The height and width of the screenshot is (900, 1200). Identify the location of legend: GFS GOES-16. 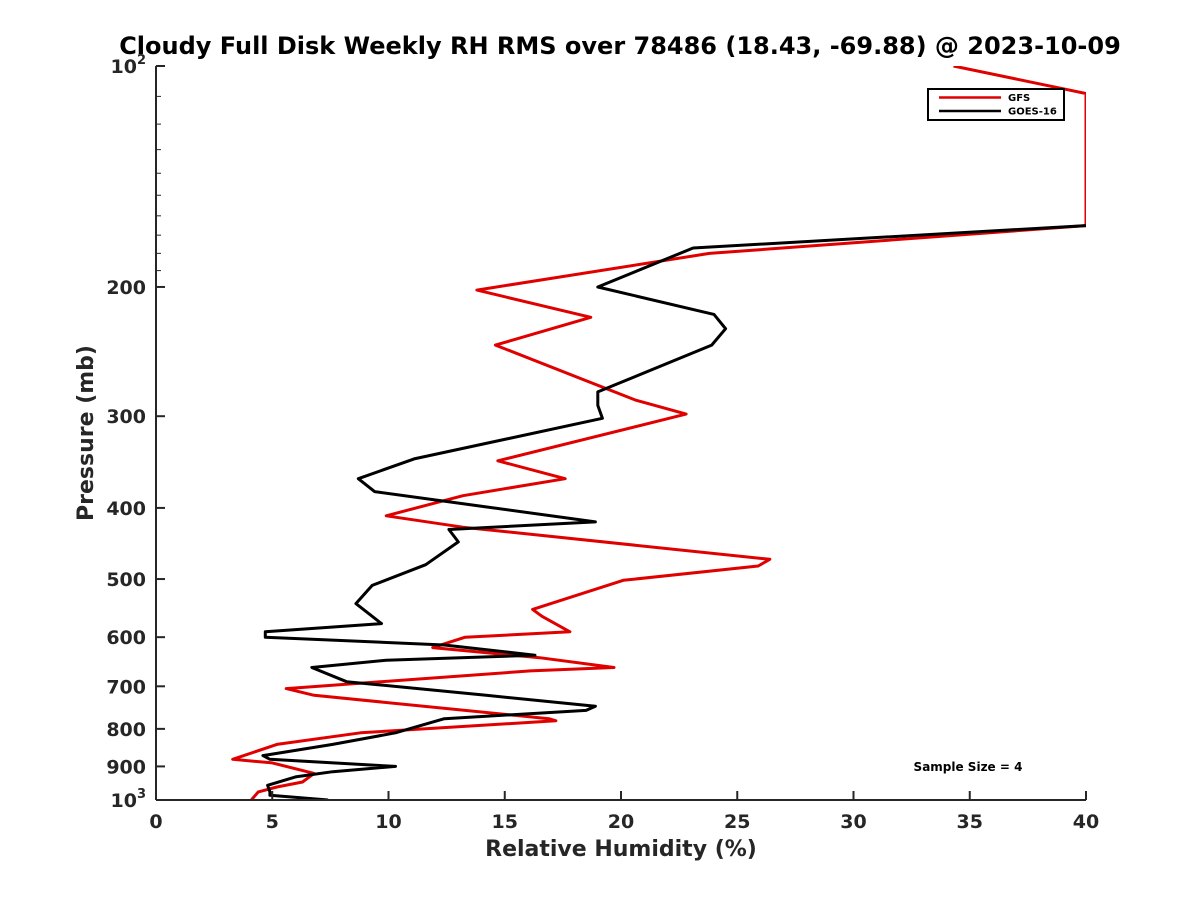
(996, 104).